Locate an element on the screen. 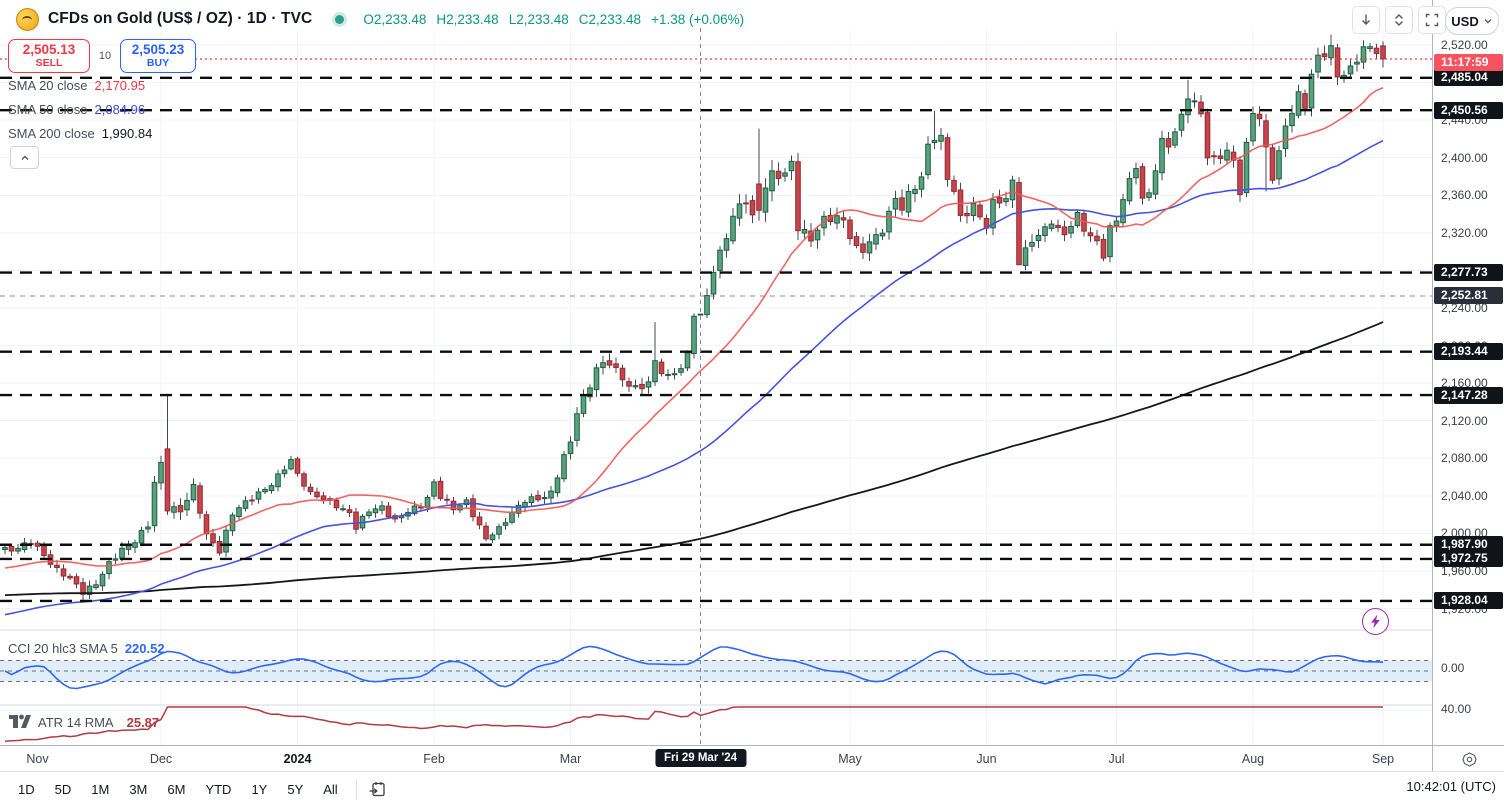  range-ytd-button: YTD is located at coordinates (218, 789).